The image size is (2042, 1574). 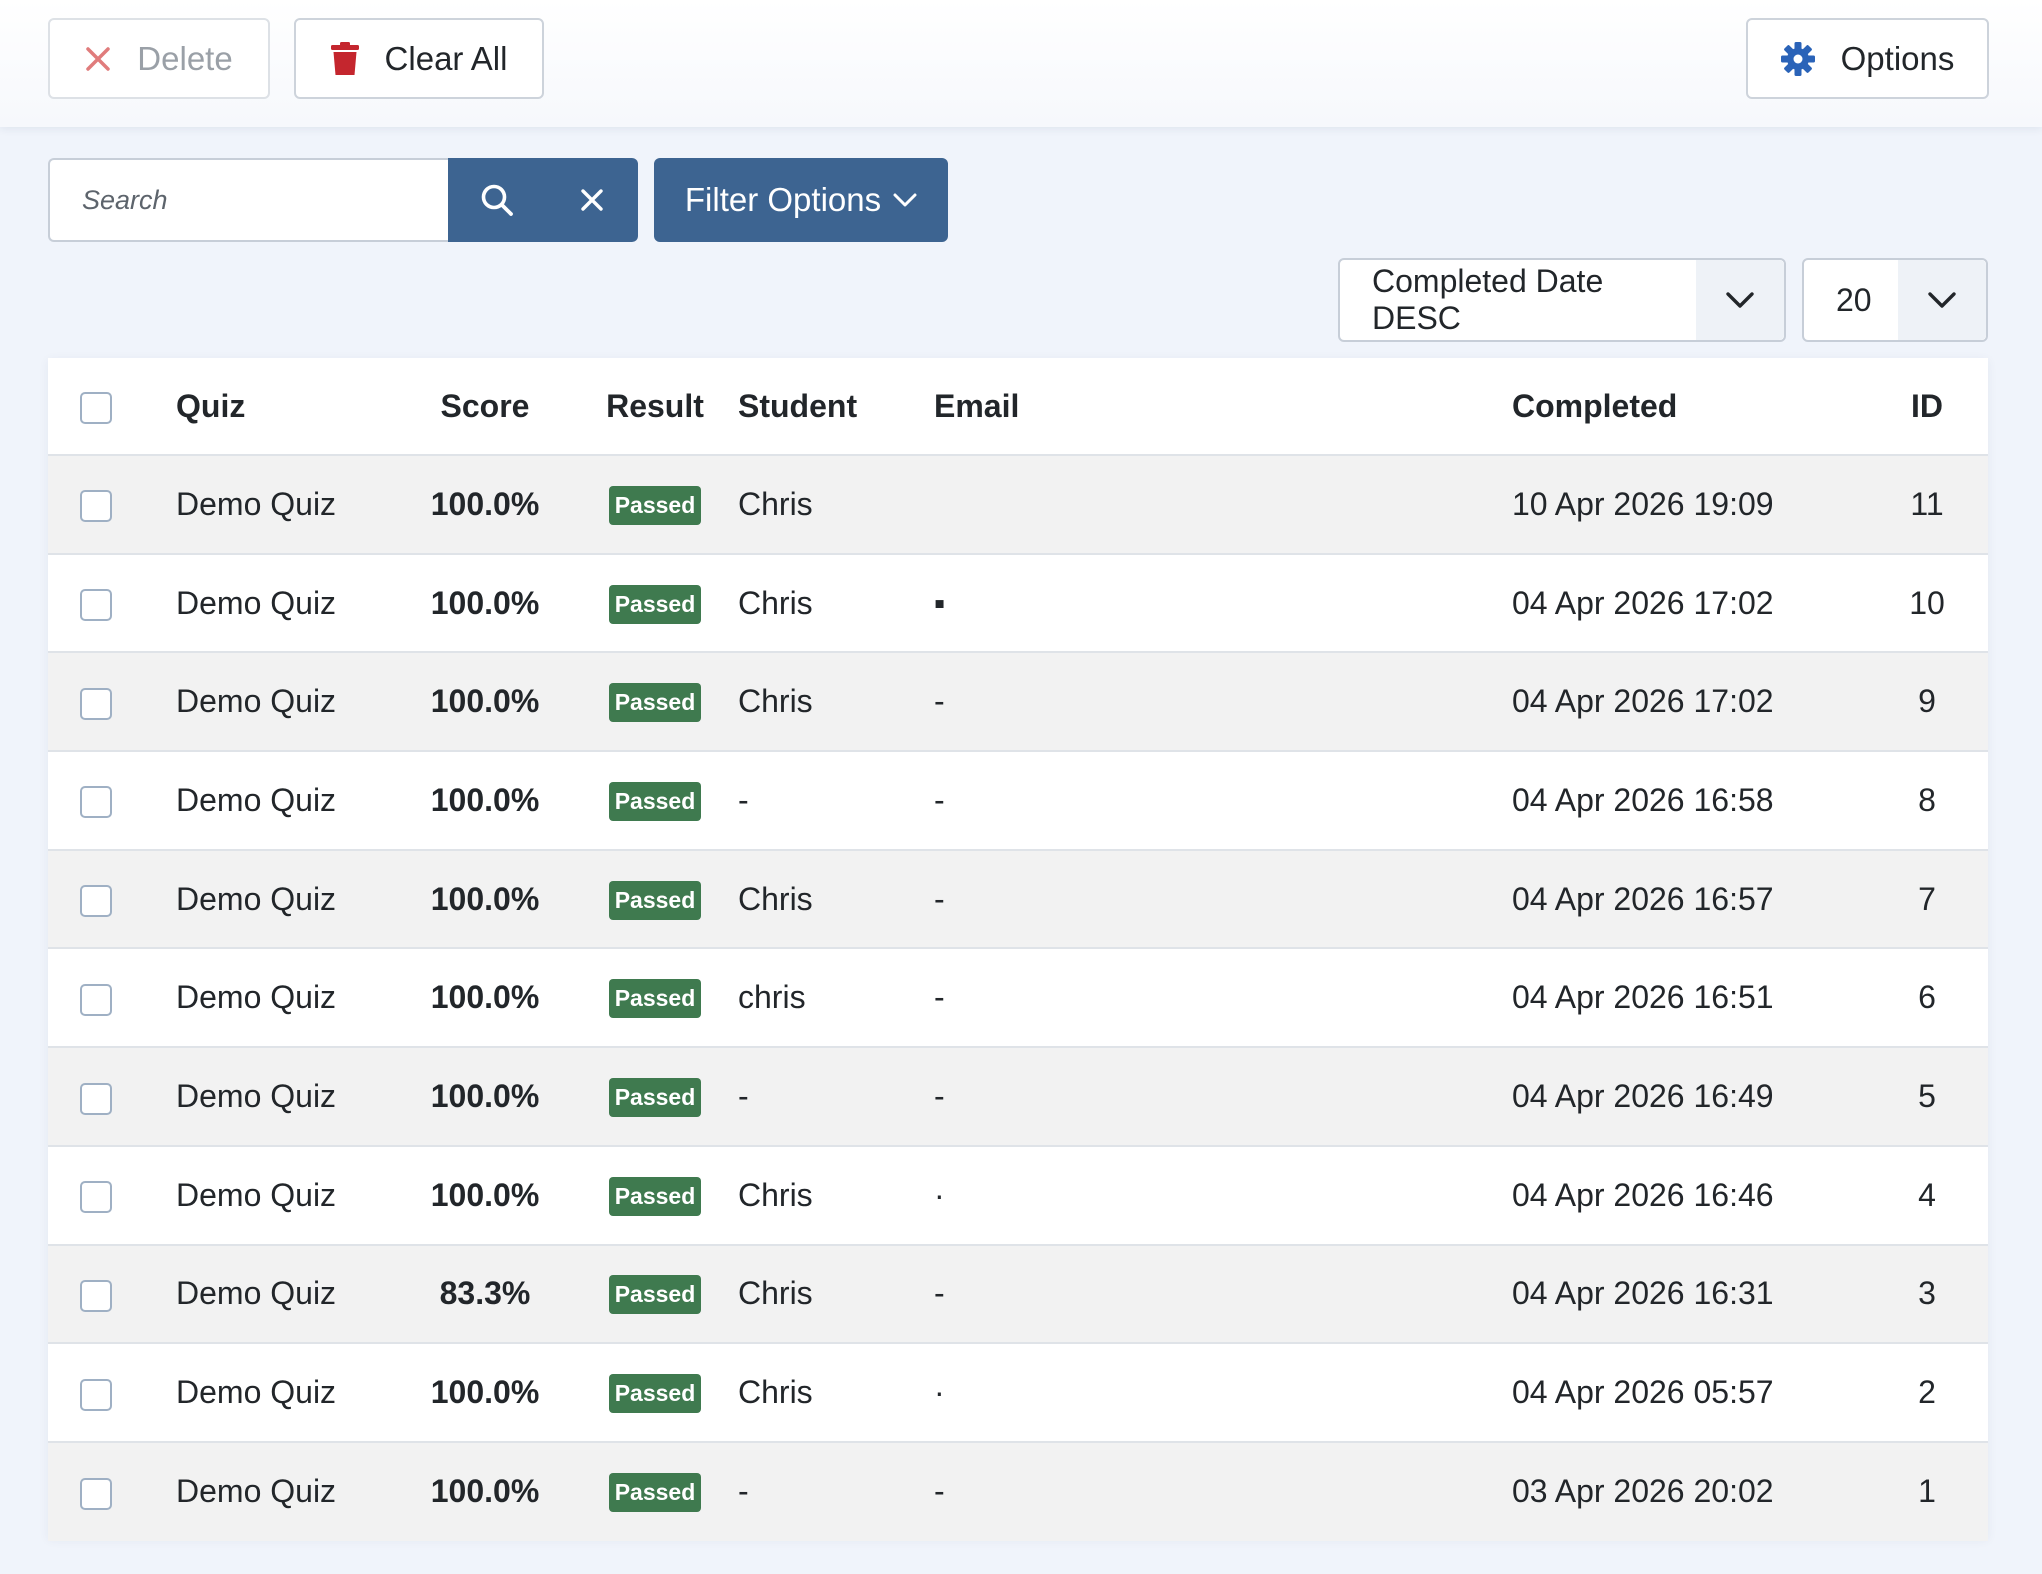 What do you see at coordinates (211, 405) in the screenshot?
I see `column-header-quiz: Quiz` at bounding box center [211, 405].